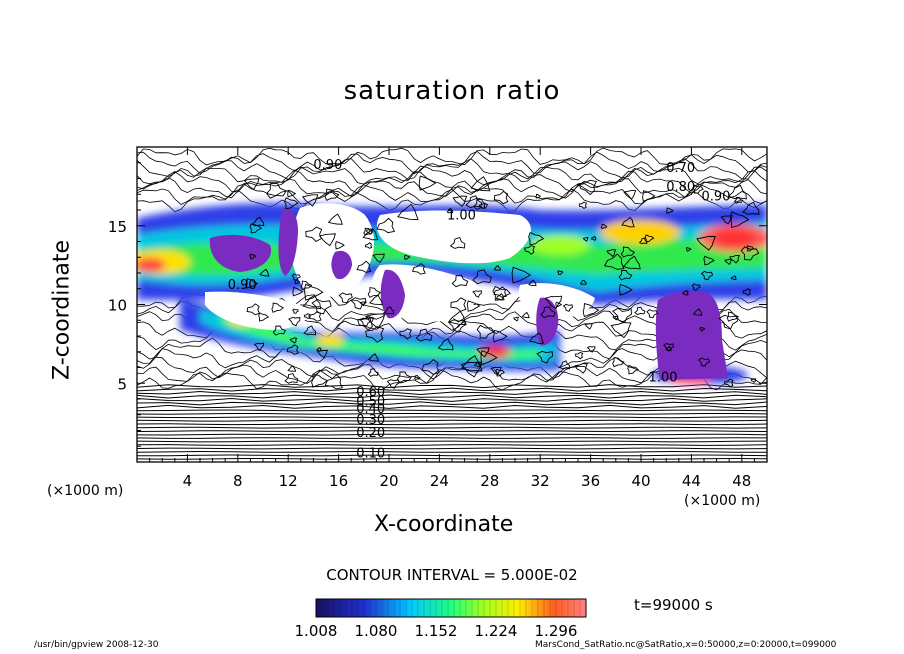 This screenshot has height=654, width=904. Describe the element at coordinates (62, 310) in the screenshot. I see `y-axis-label: Z-coordinate` at that location.